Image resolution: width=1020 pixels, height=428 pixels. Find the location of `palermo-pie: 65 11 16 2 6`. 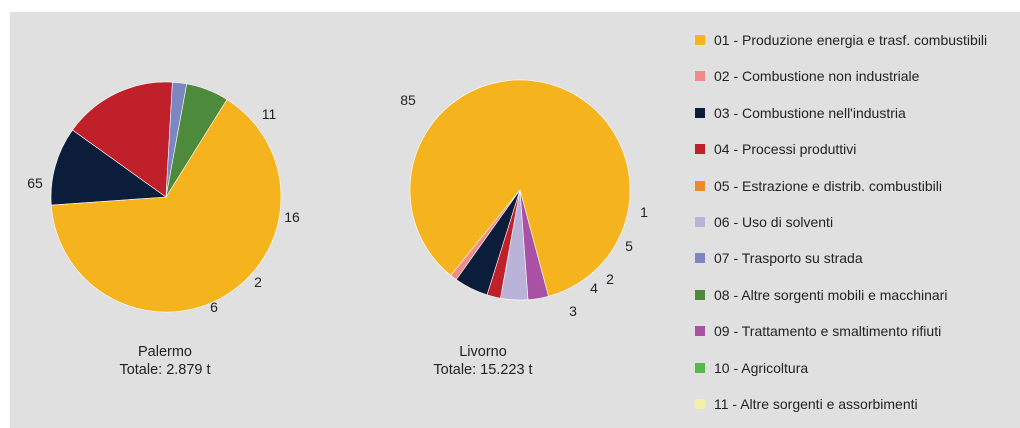

palermo-pie: 65 11 16 2 6 is located at coordinates (163, 198).